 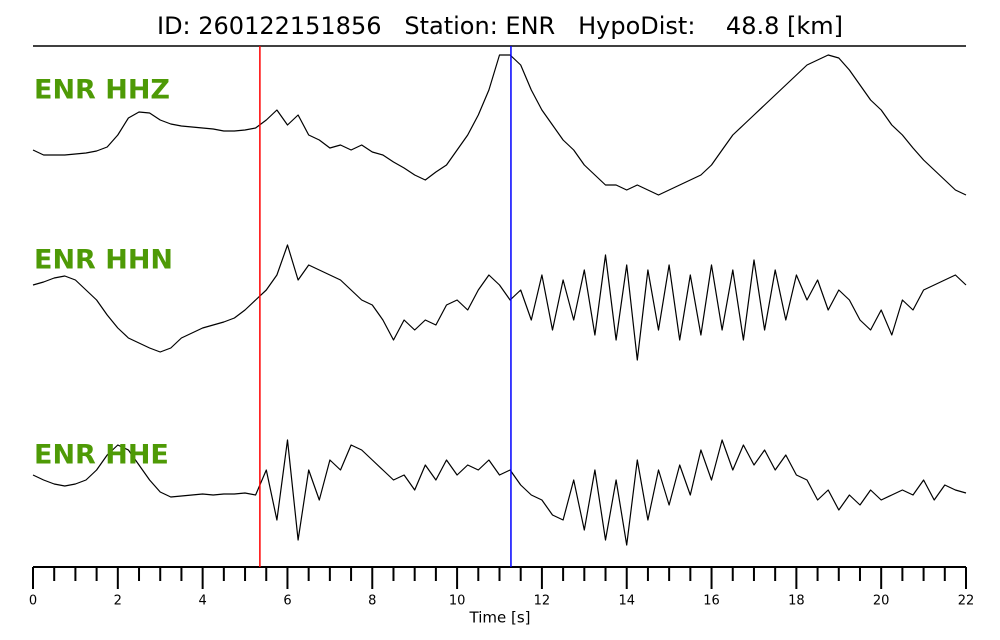 What do you see at coordinates (103, 260) in the screenshot?
I see `trace-label: ENR HHN` at bounding box center [103, 260].